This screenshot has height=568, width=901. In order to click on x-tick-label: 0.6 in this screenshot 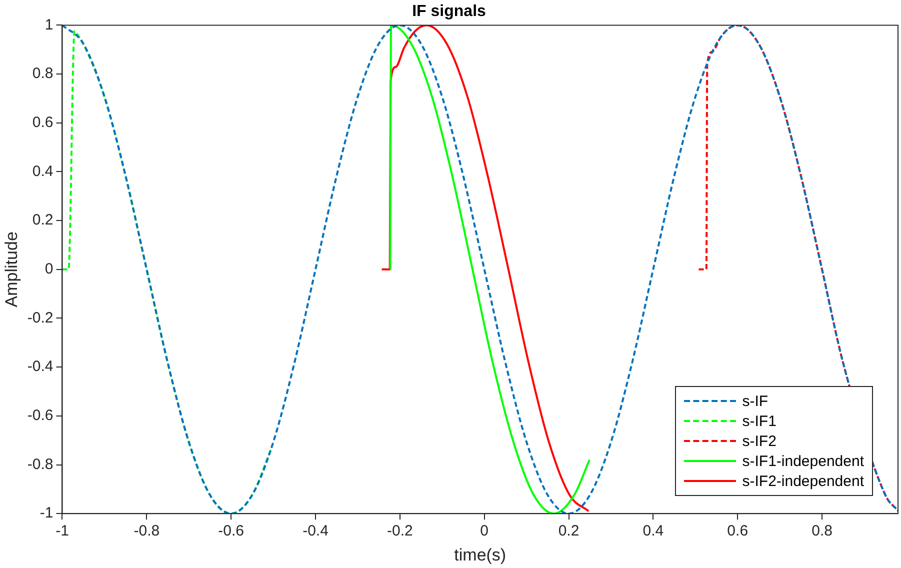, I will do `click(737, 531)`.